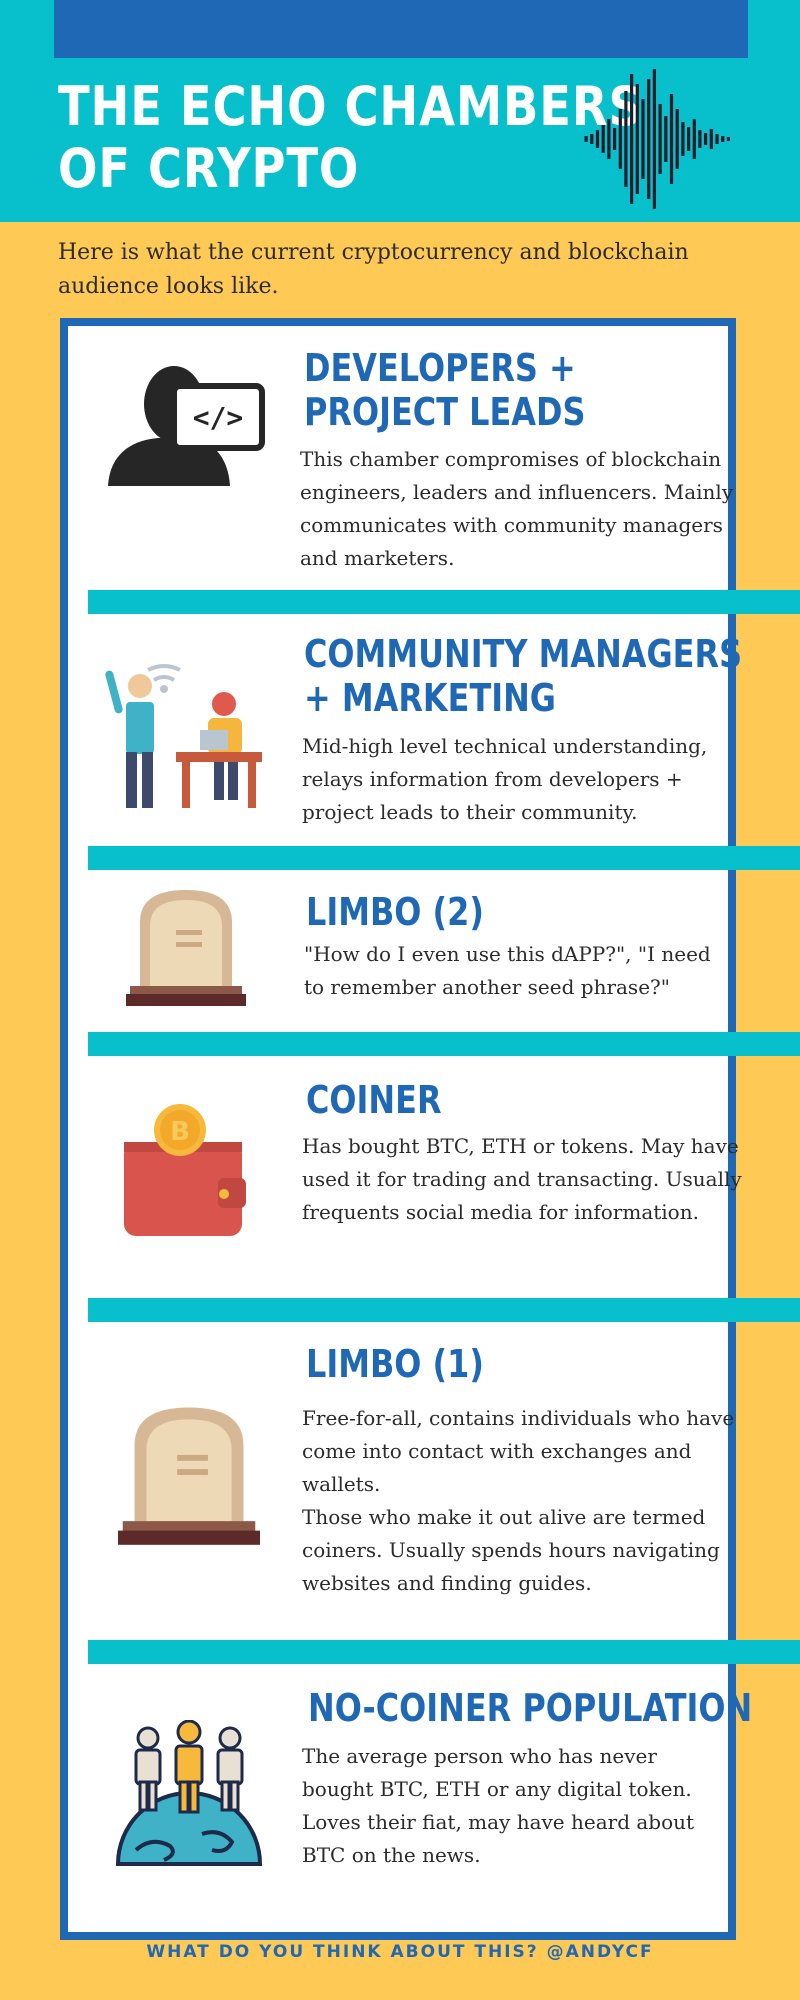 This screenshot has width=800, height=2000. What do you see at coordinates (185, 1170) in the screenshot?
I see `wallet-icon: B` at bounding box center [185, 1170].